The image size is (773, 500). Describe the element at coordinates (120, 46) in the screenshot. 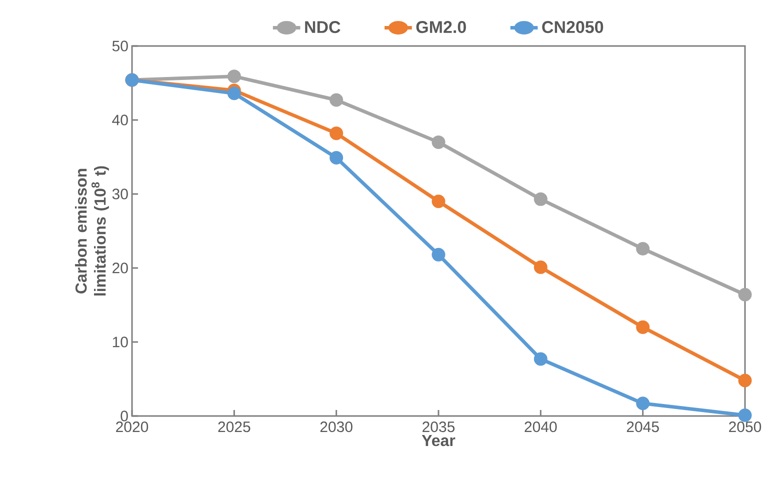

I see `y-tick-label: 50` at that location.